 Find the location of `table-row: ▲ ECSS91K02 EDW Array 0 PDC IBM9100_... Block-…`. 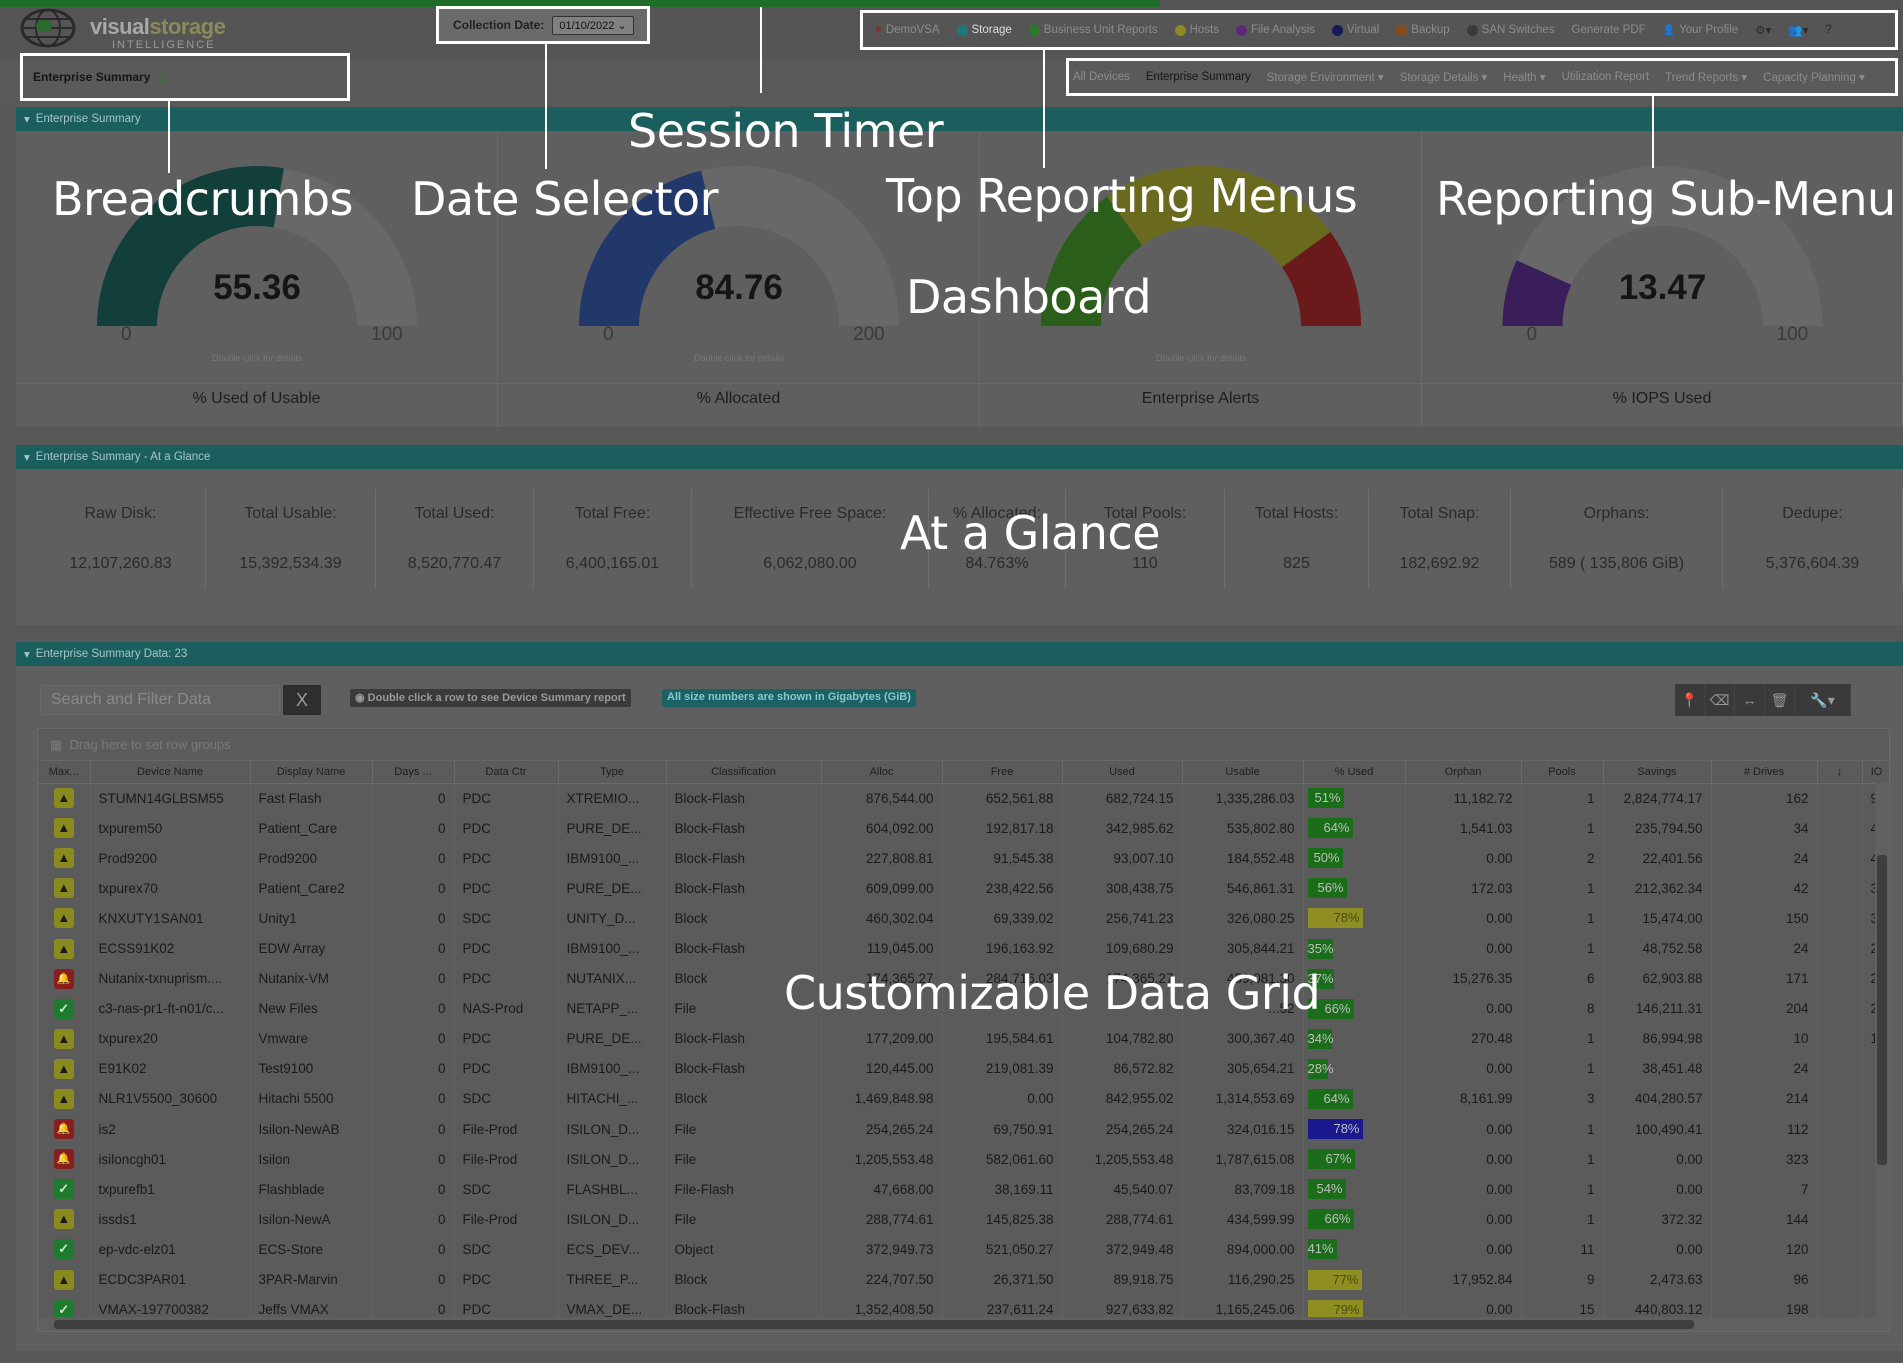

table-row: ▲ ECSS91K02 EDW Array 0 PDC IBM9100_... Block-… is located at coordinates (963, 948).